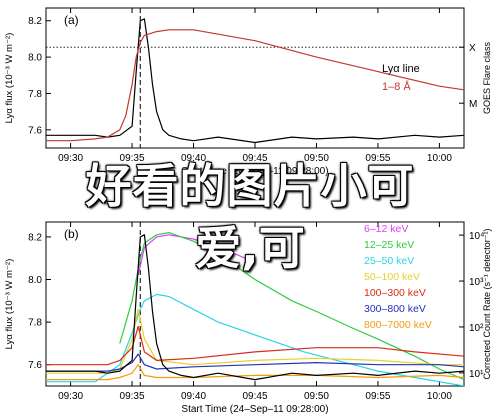  I want to click on legend-item: 25–50 keV, so click(389, 261).